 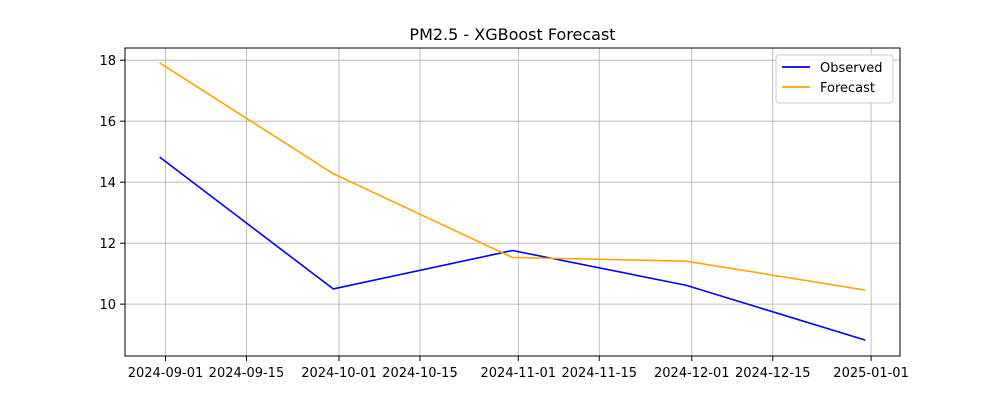 What do you see at coordinates (107, 122) in the screenshot?
I see `y-tick-label: 16` at bounding box center [107, 122].